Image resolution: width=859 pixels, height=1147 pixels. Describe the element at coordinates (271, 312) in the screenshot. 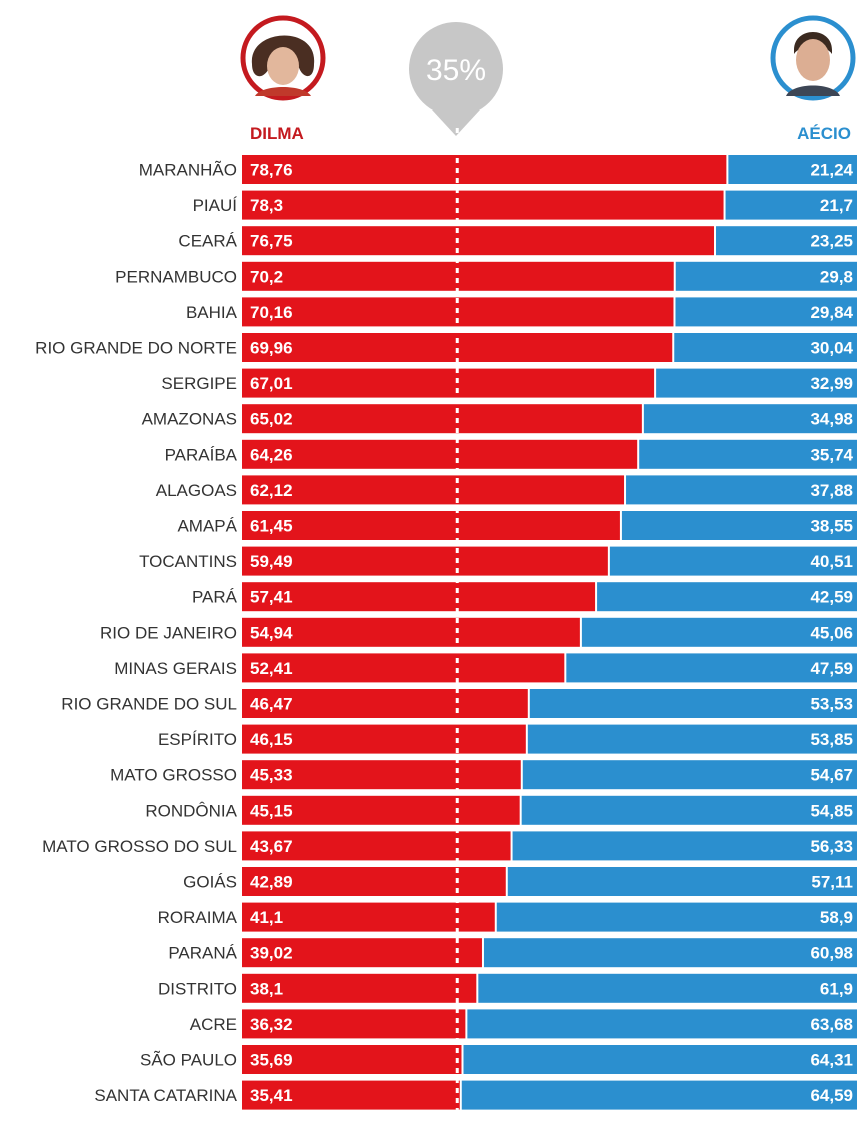

I see `value-label-dilma: 70,16` at that location.